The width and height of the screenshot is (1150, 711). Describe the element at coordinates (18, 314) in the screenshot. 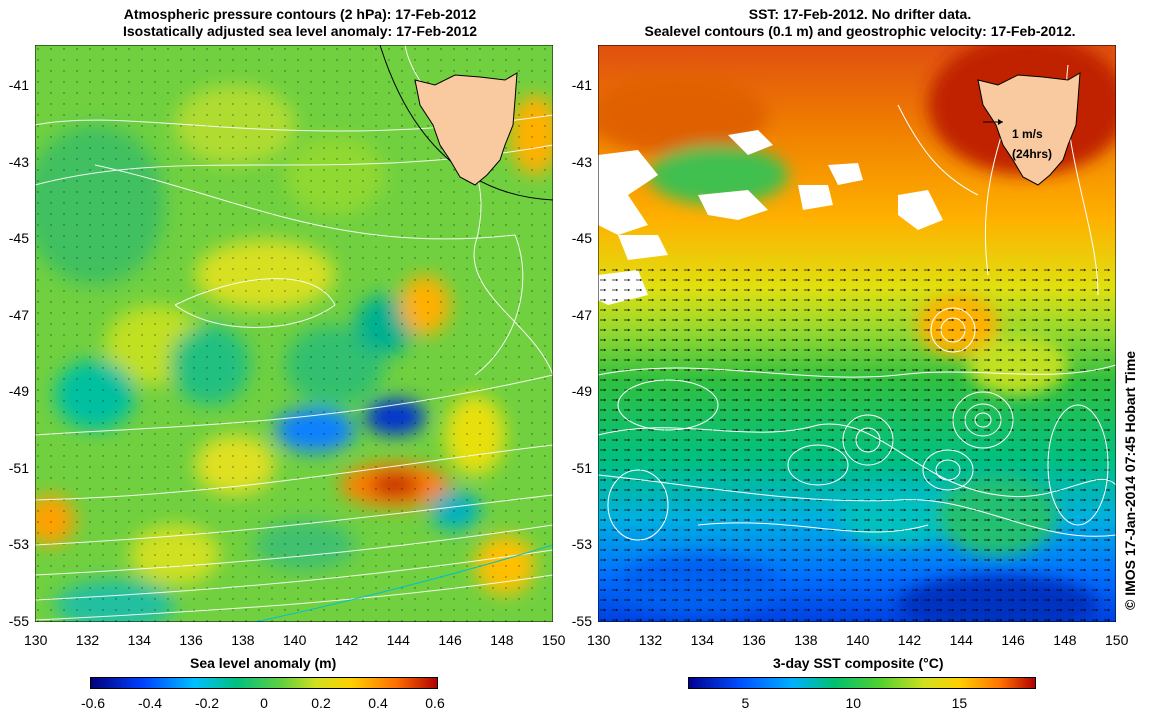

I see `left-lat-tick: -47` at that location.